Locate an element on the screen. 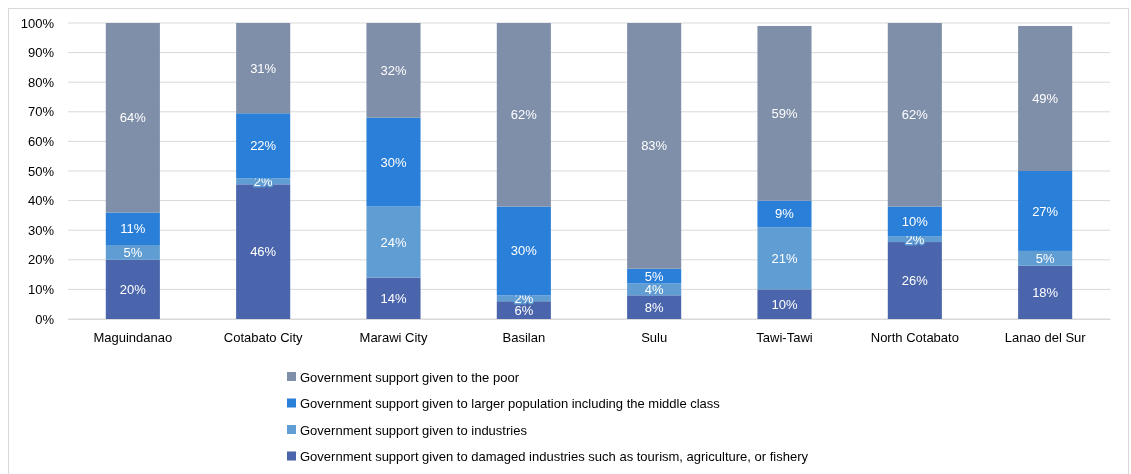  data-label: 8% is located at coordinates (654, 307).